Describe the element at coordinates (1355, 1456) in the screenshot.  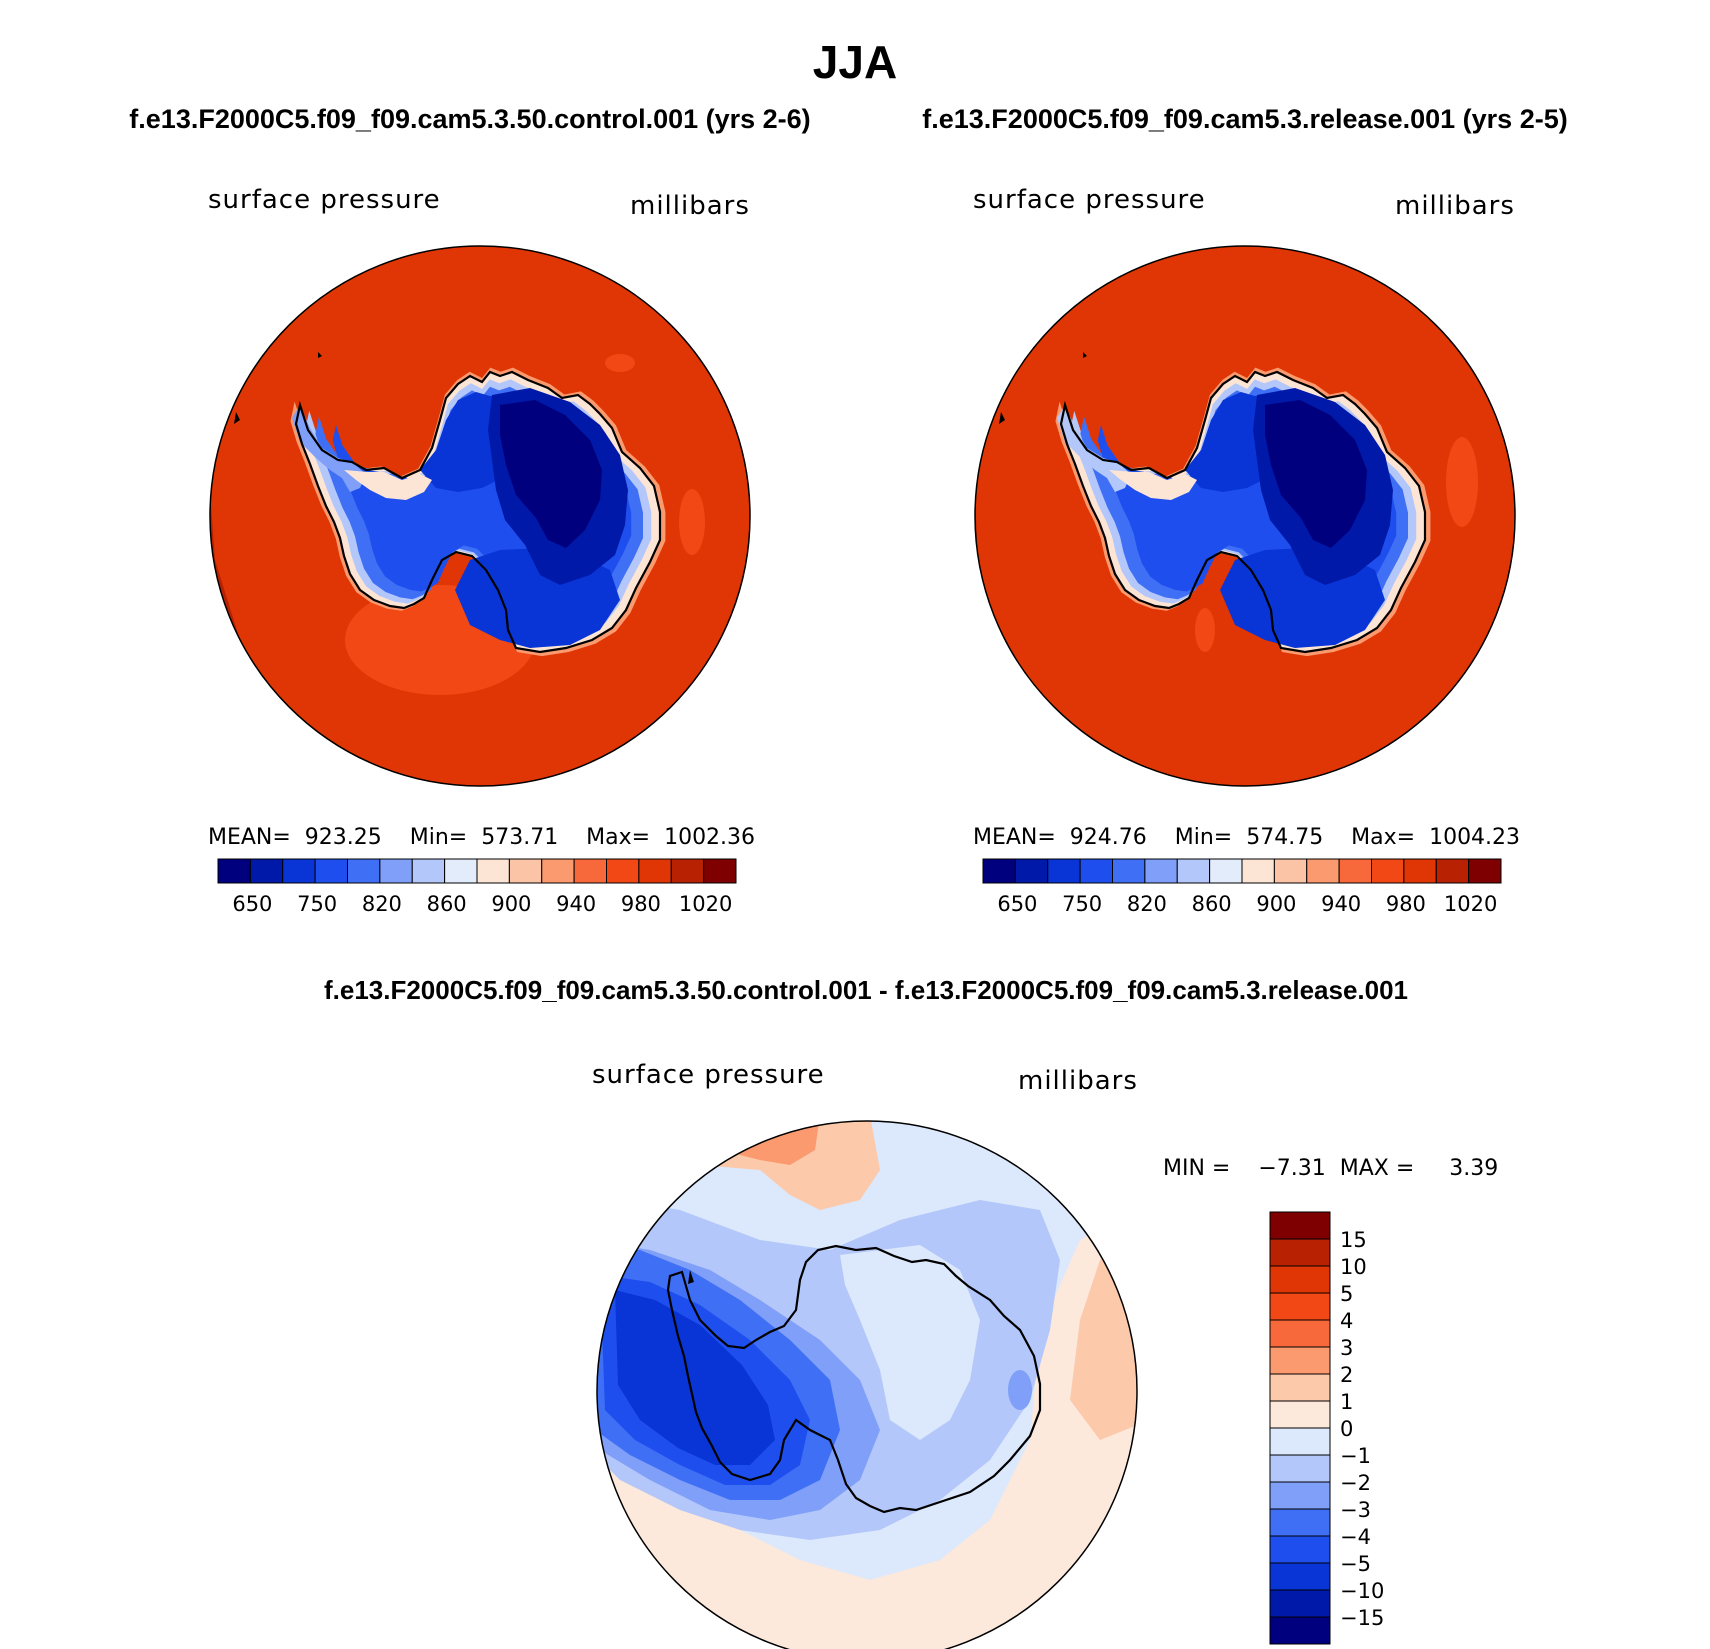
I see `diff-colorbar-label: −1` at that location.